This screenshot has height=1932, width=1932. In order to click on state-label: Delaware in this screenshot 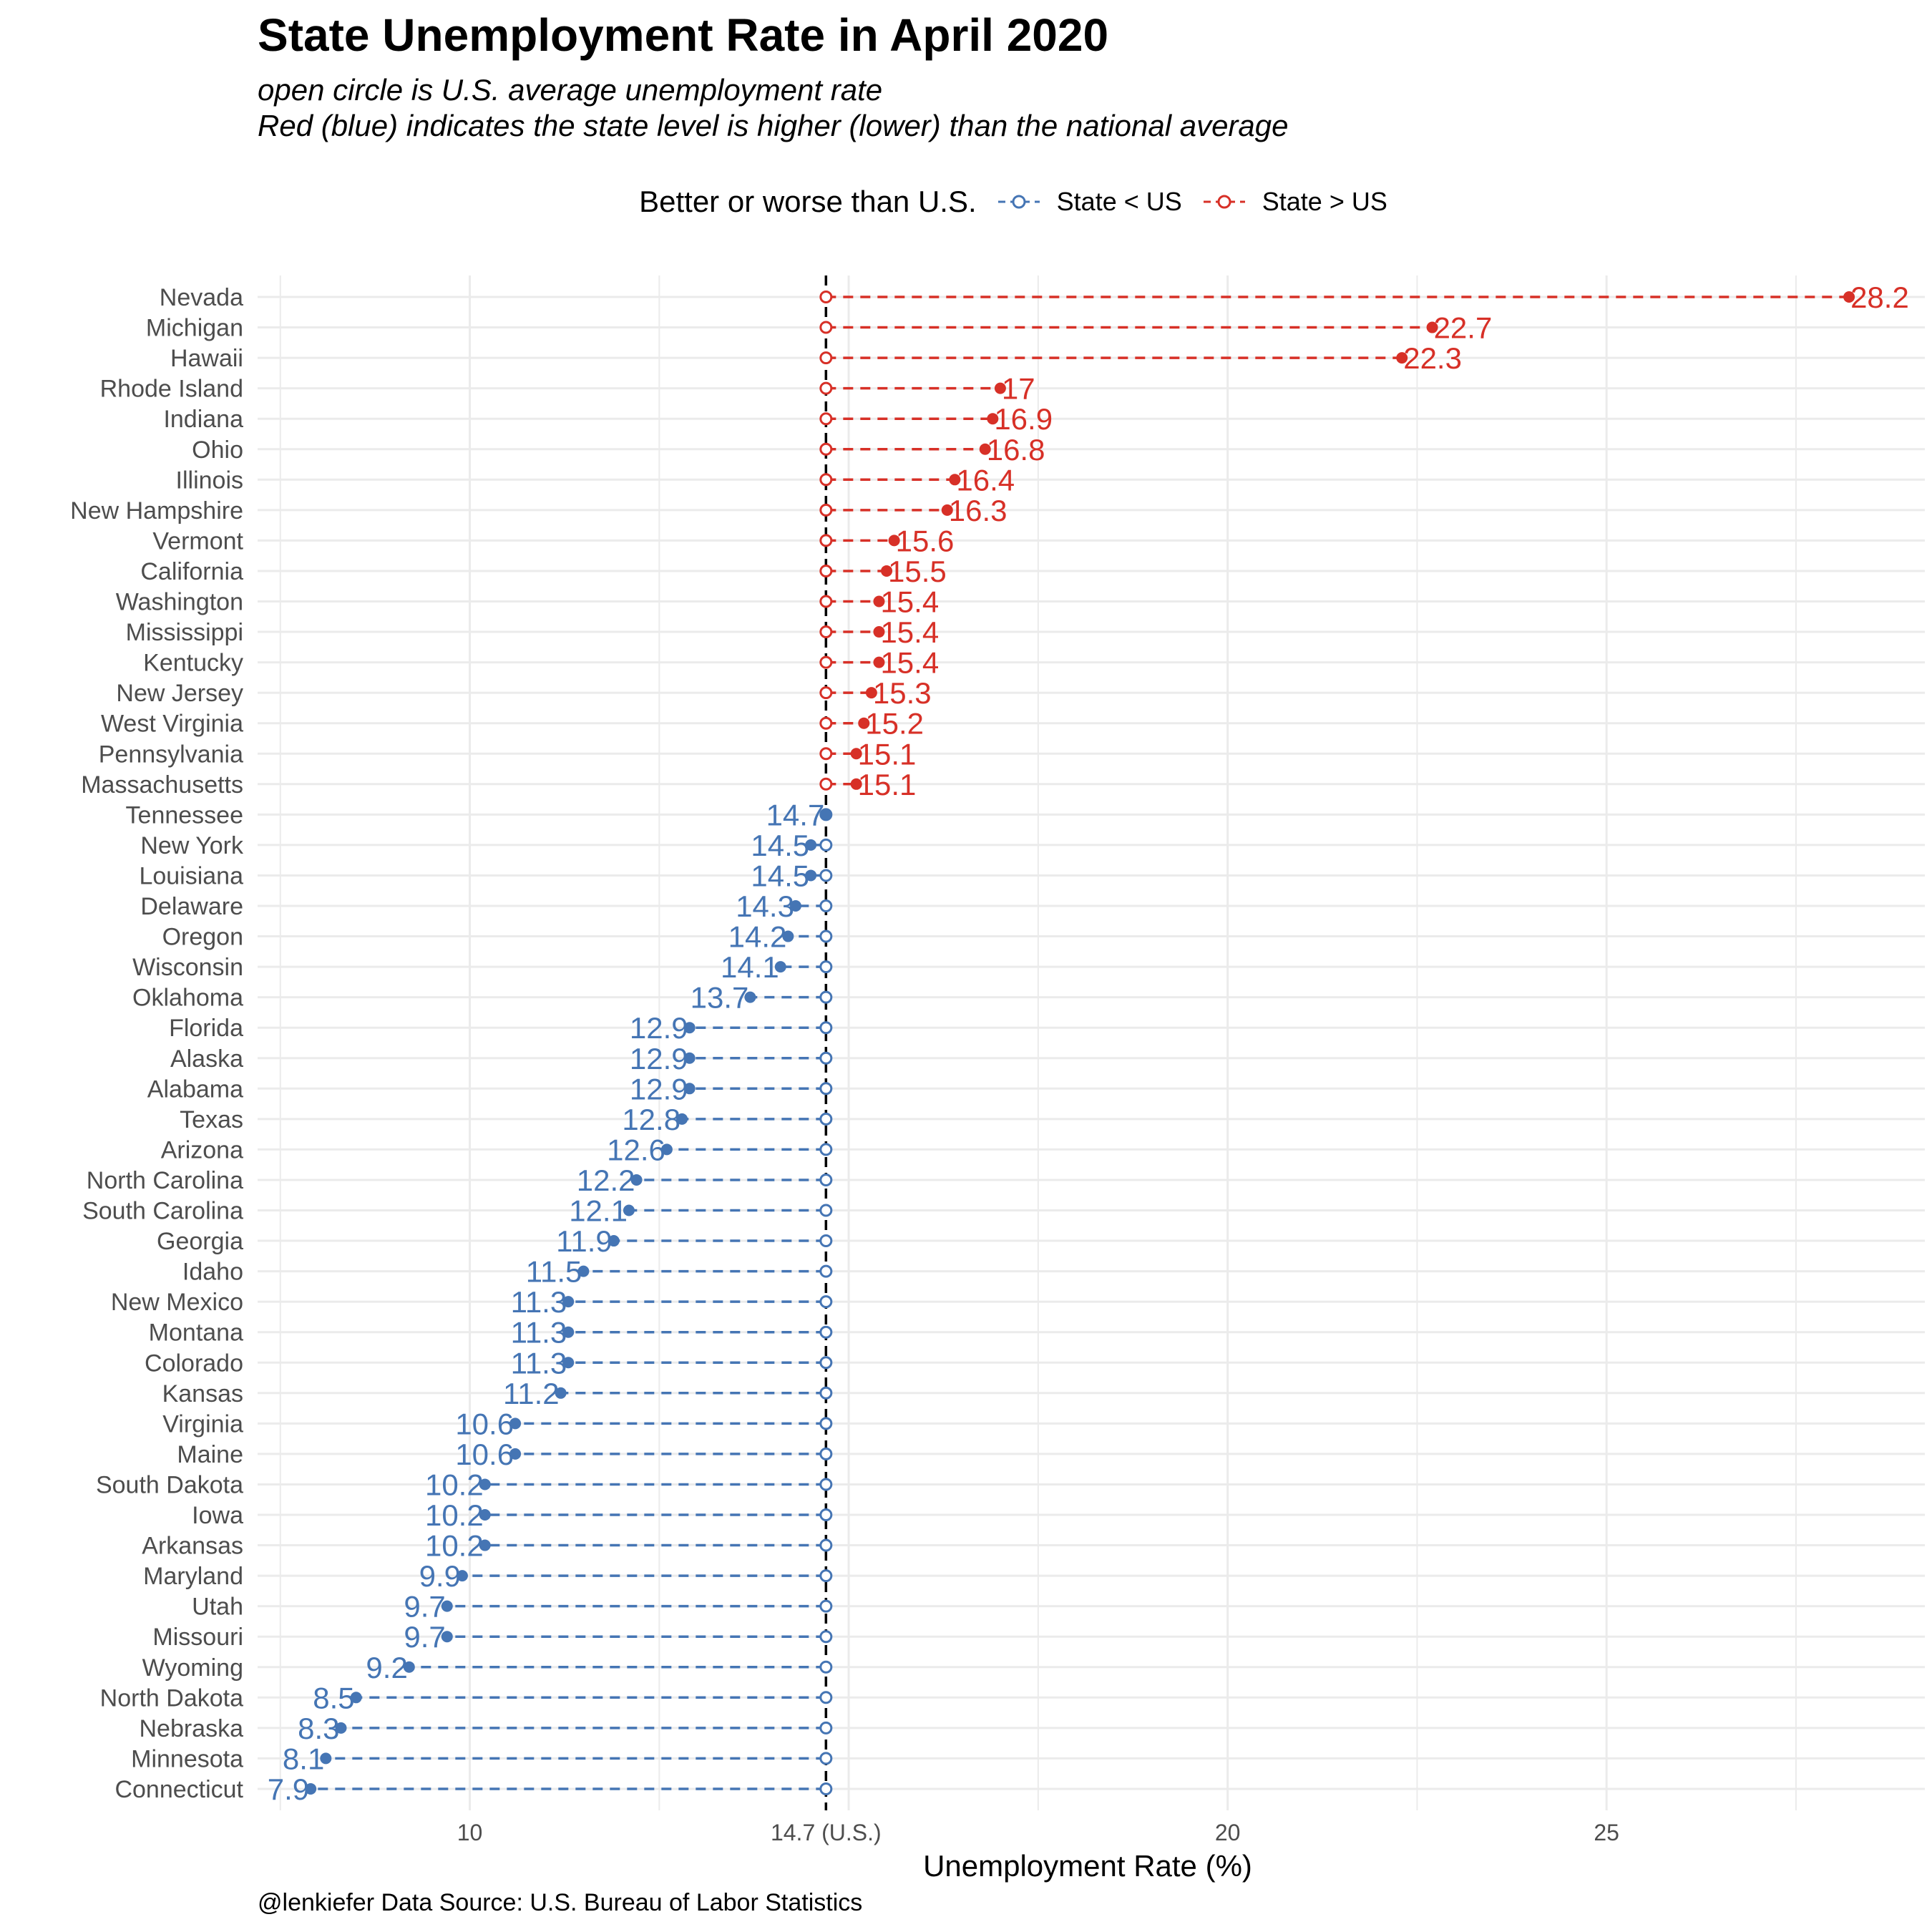, I will do `click(191, 906)`.